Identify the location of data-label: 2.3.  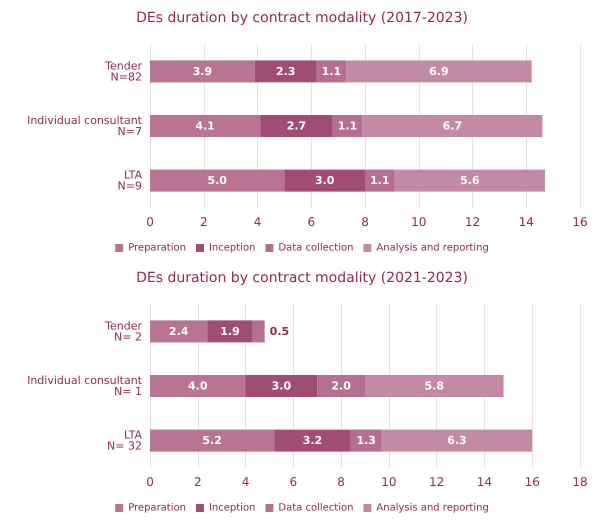
(286, 71).